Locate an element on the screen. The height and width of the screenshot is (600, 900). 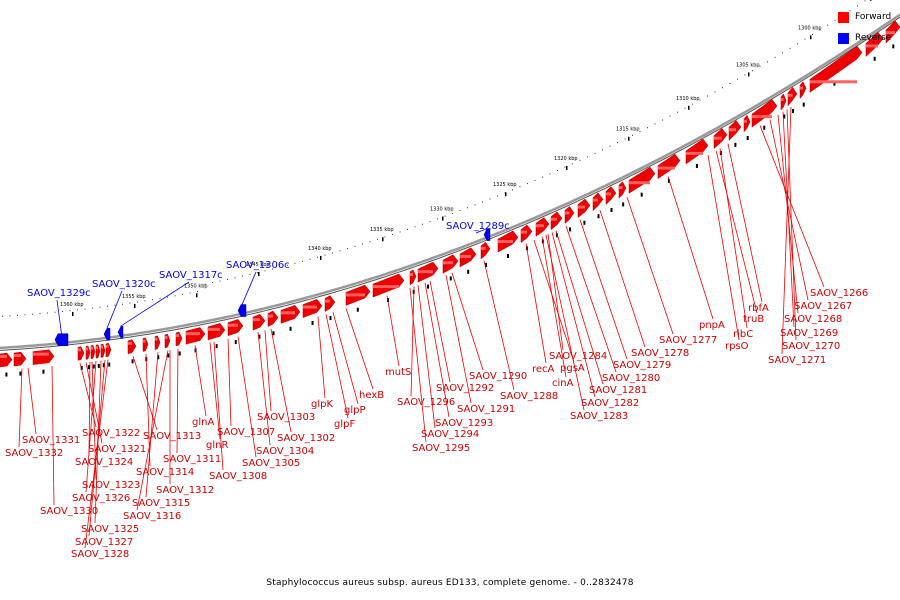
forward-gene-label: SAOV_1322 is located at coordinates (111, 433).